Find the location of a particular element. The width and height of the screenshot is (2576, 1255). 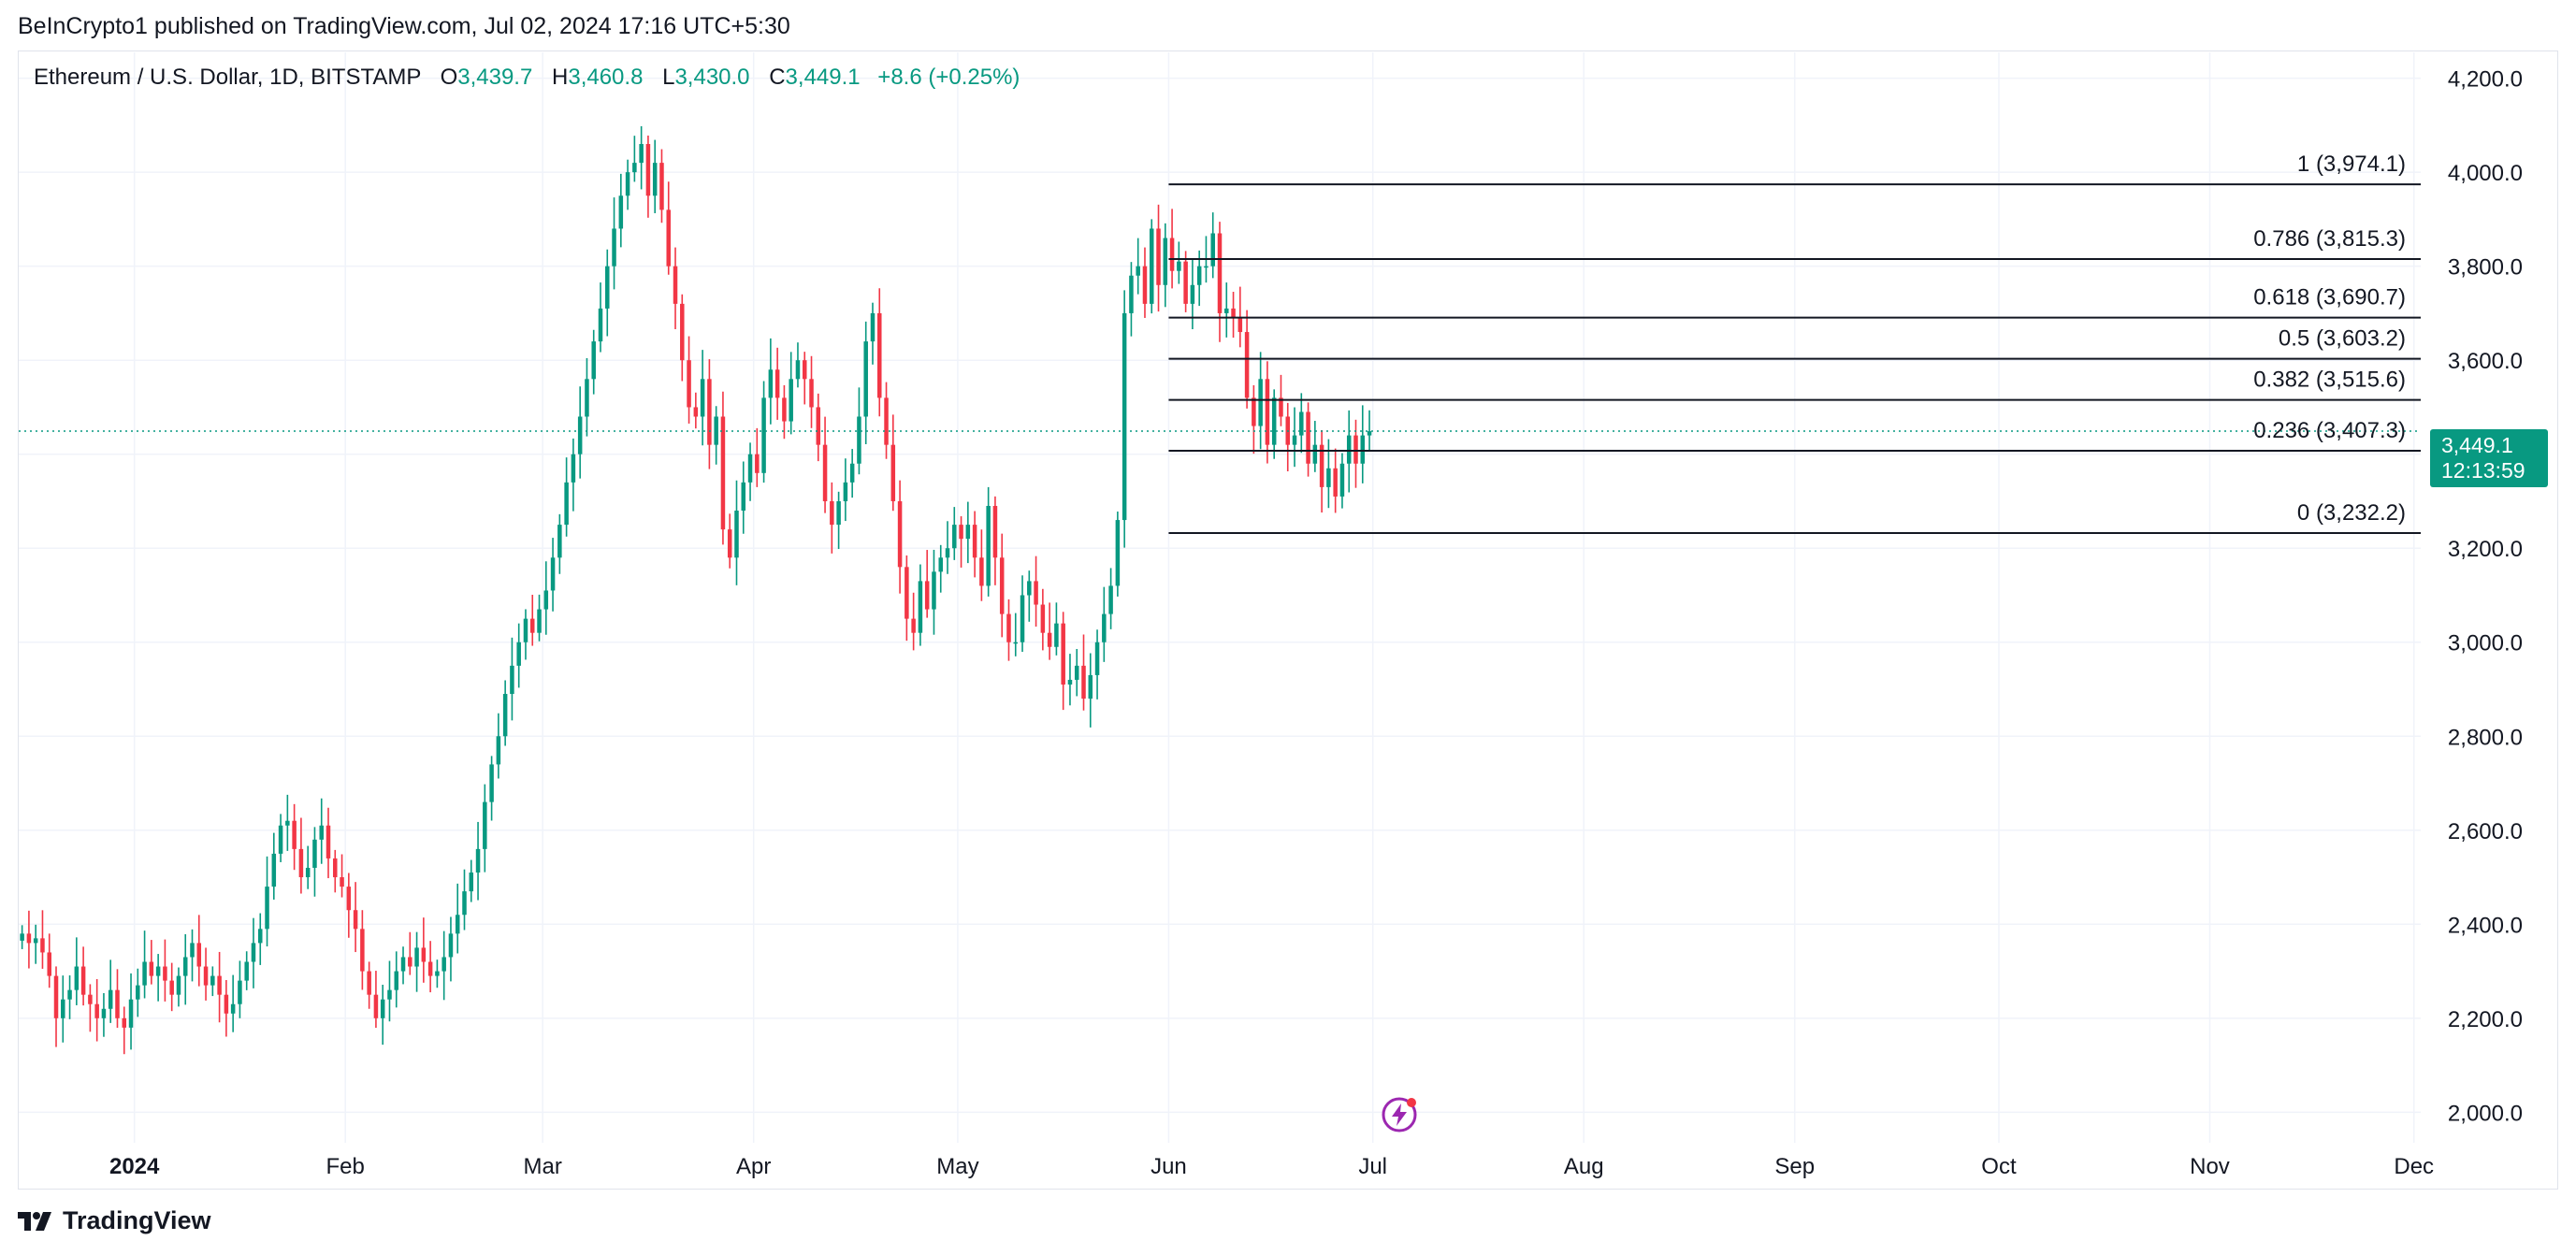

tradingview-logo: TradingView is located at coordinates (114, 1220).